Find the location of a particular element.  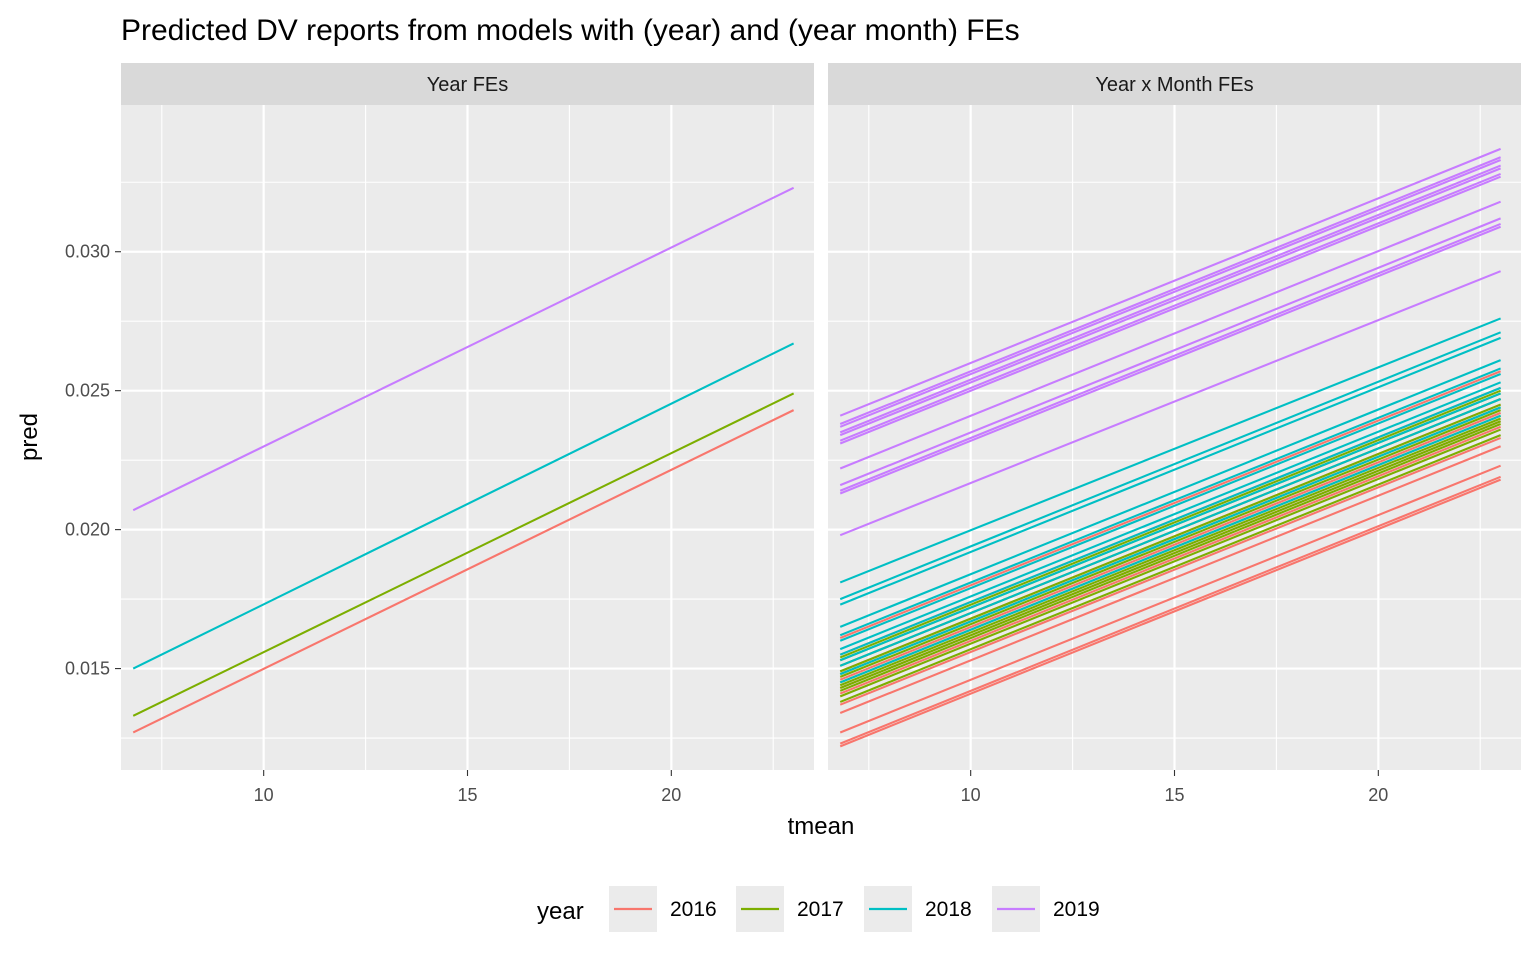

legend-label-2018: 2018 is located at coordinates (948, 909).